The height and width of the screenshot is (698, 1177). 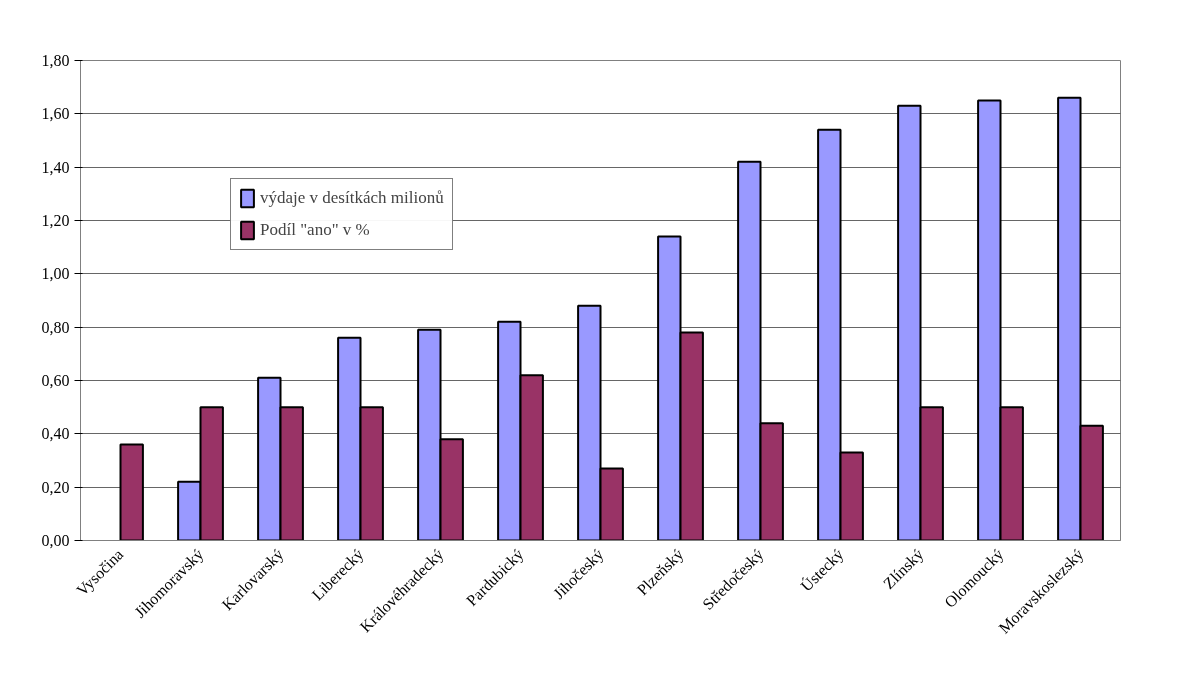 What do you see at coordinates (55, 274) in the screenshot?
I see `y-tick-label: 1,00` at bounding box center [55, 274].